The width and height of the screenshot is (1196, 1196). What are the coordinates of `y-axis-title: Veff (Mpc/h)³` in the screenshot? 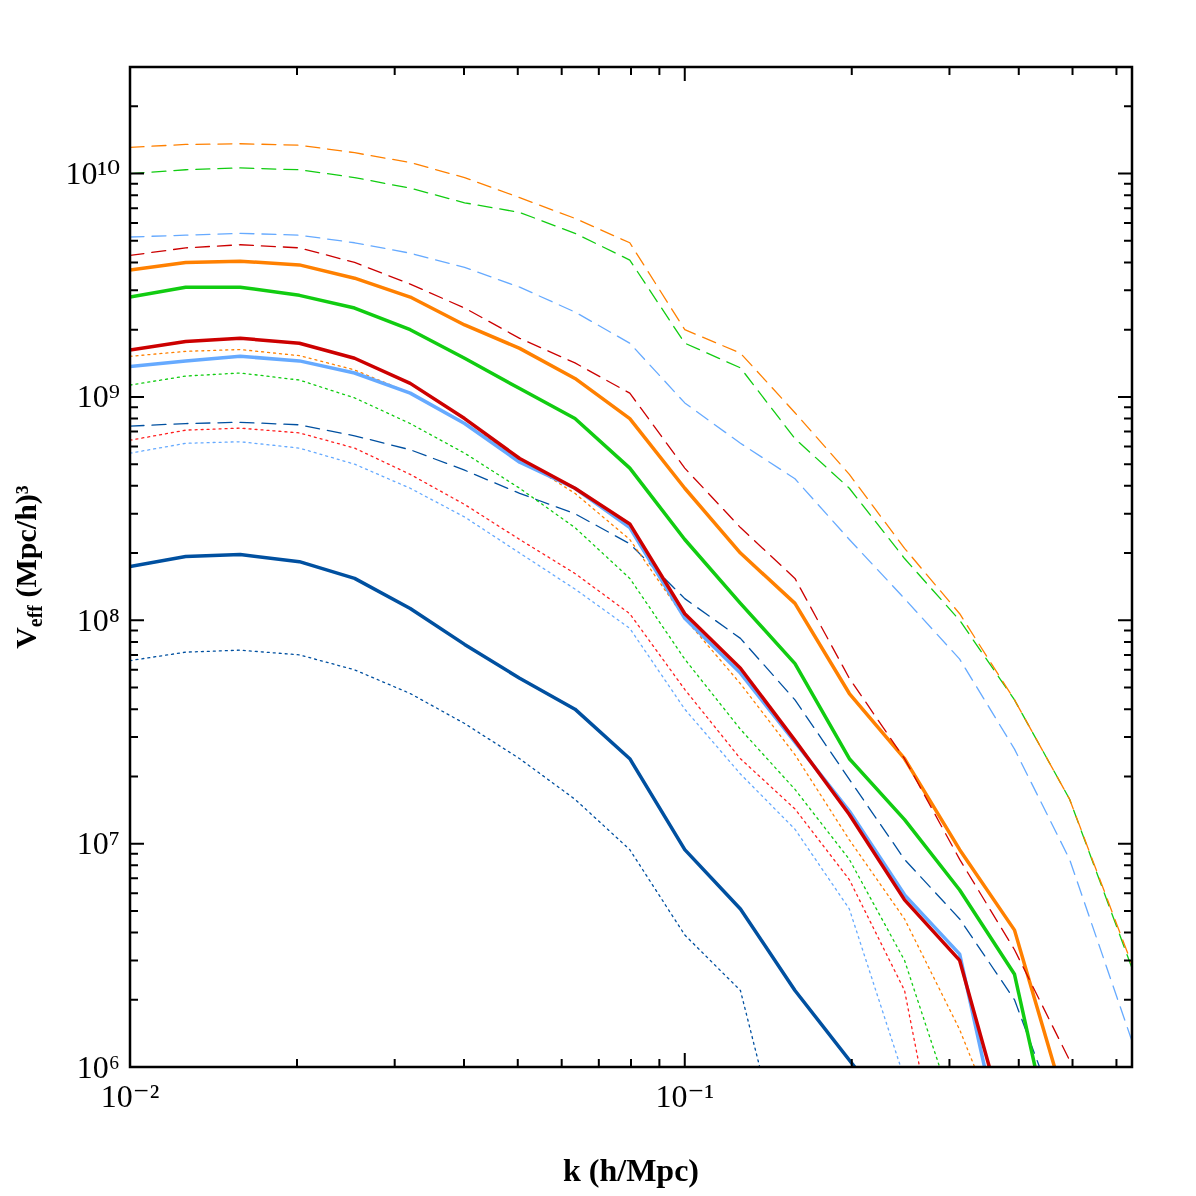 It's located at (27, 567).